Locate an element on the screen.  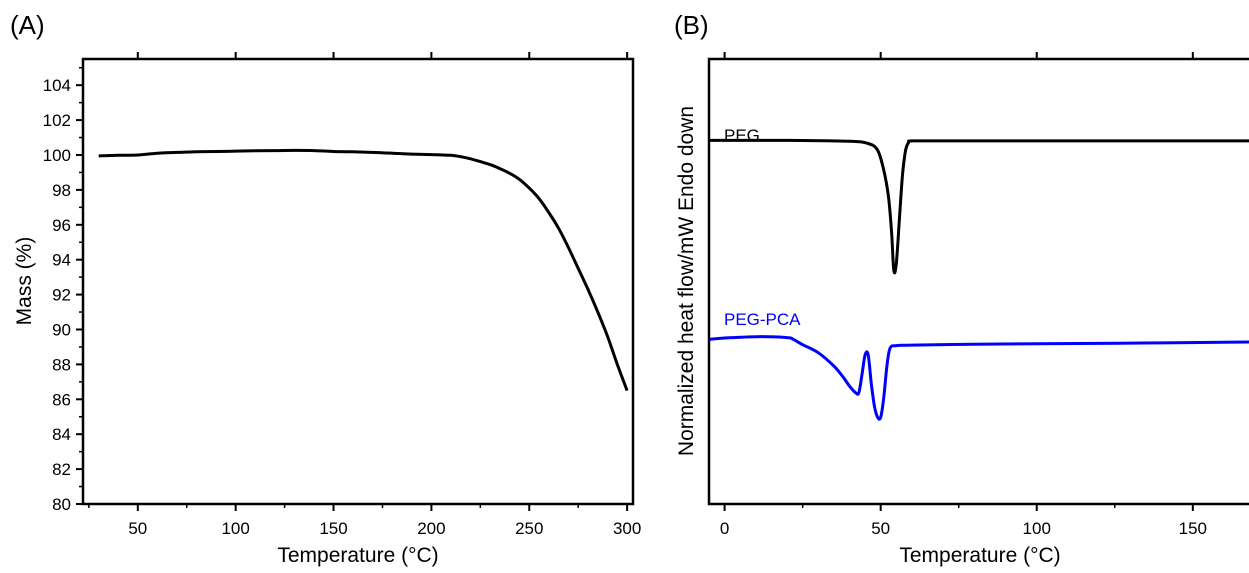
panel-a-y-tick-label: 84 is located at coordinates (61, 434).